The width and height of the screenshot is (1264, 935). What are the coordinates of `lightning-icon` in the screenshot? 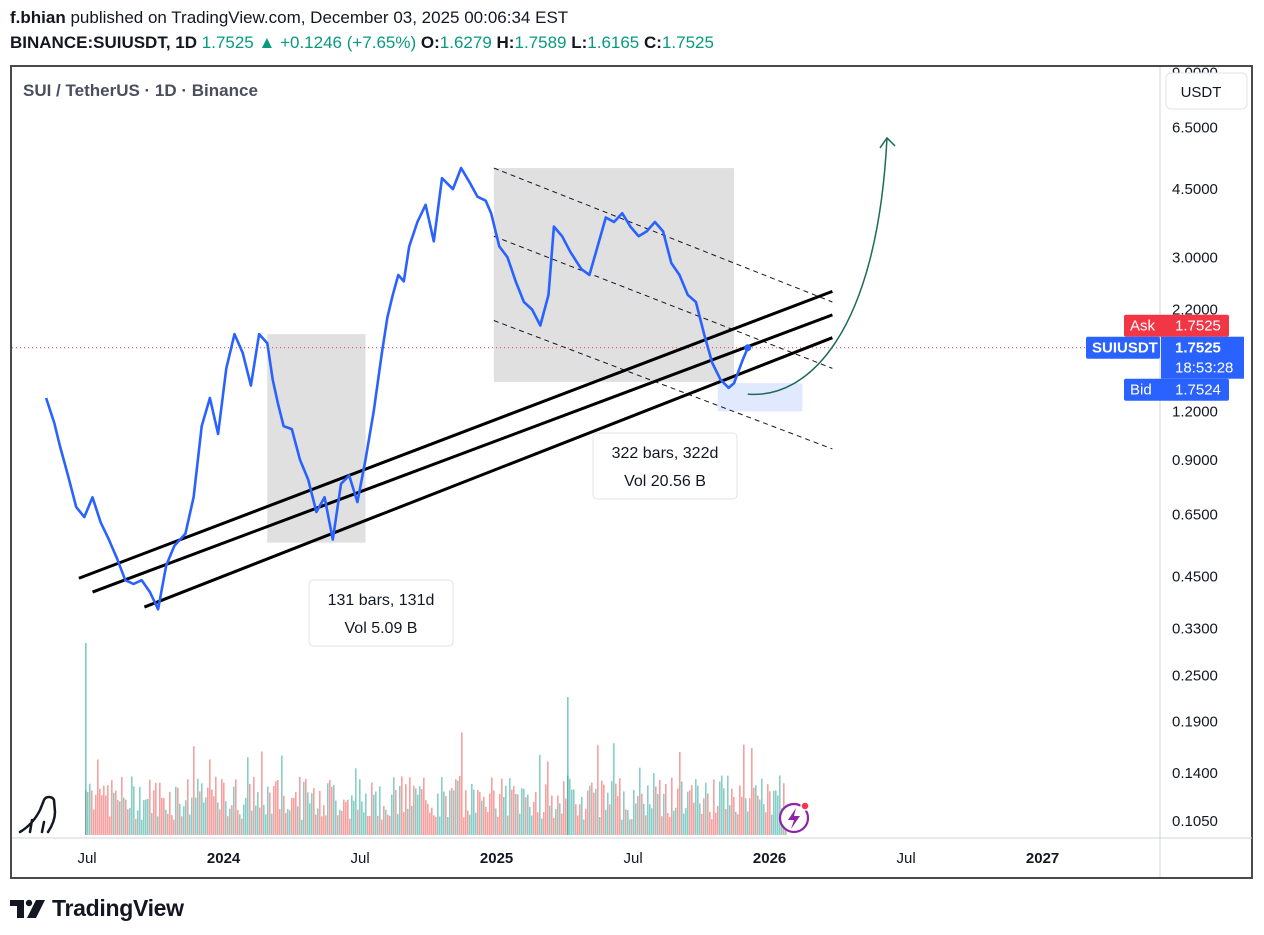 It's located at (794, 817).